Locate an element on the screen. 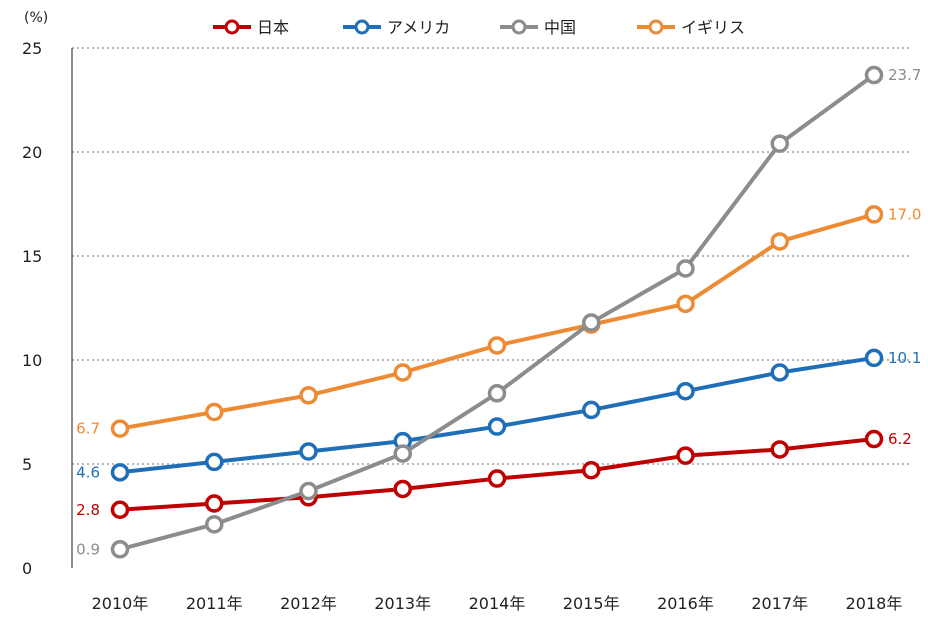 The height and width of the screenshot is (627, 928). end-value-label: 6.2 is located at coordinates (900, 439).